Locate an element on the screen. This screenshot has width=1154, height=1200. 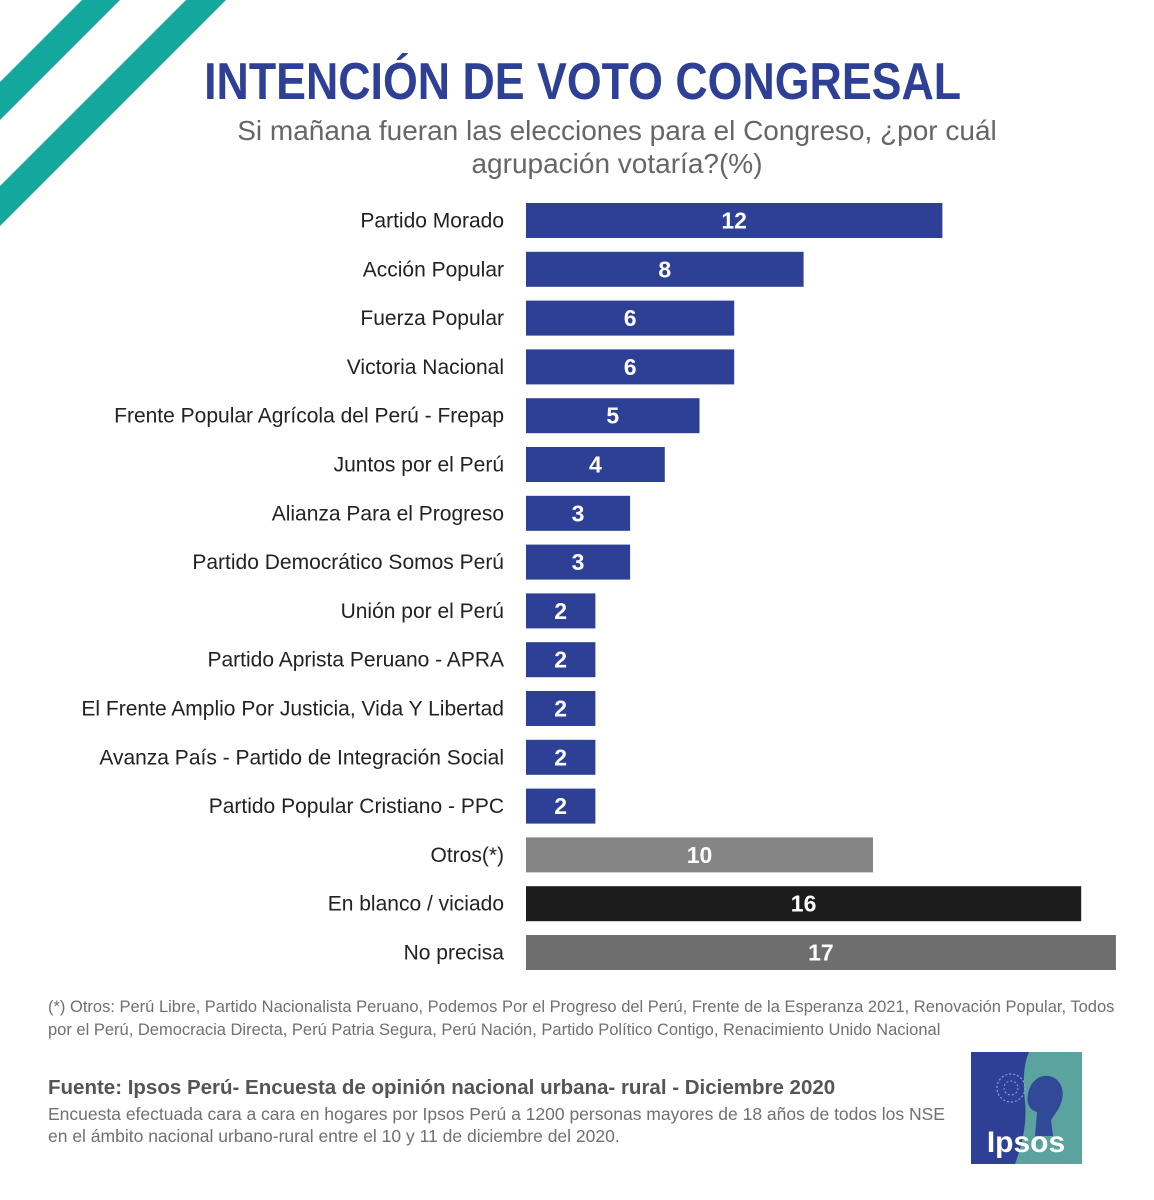
value-label: 16 is located at coordinates (804, 904).